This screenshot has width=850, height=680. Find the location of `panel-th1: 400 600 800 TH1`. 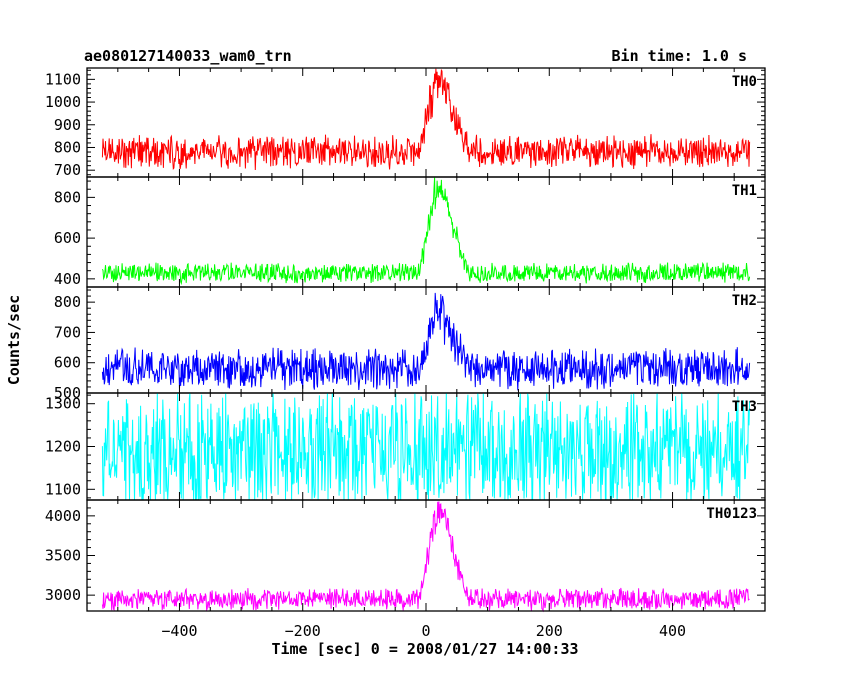

panel-th1: 400 600 800 TH1 is located at coordinates (410, 232).